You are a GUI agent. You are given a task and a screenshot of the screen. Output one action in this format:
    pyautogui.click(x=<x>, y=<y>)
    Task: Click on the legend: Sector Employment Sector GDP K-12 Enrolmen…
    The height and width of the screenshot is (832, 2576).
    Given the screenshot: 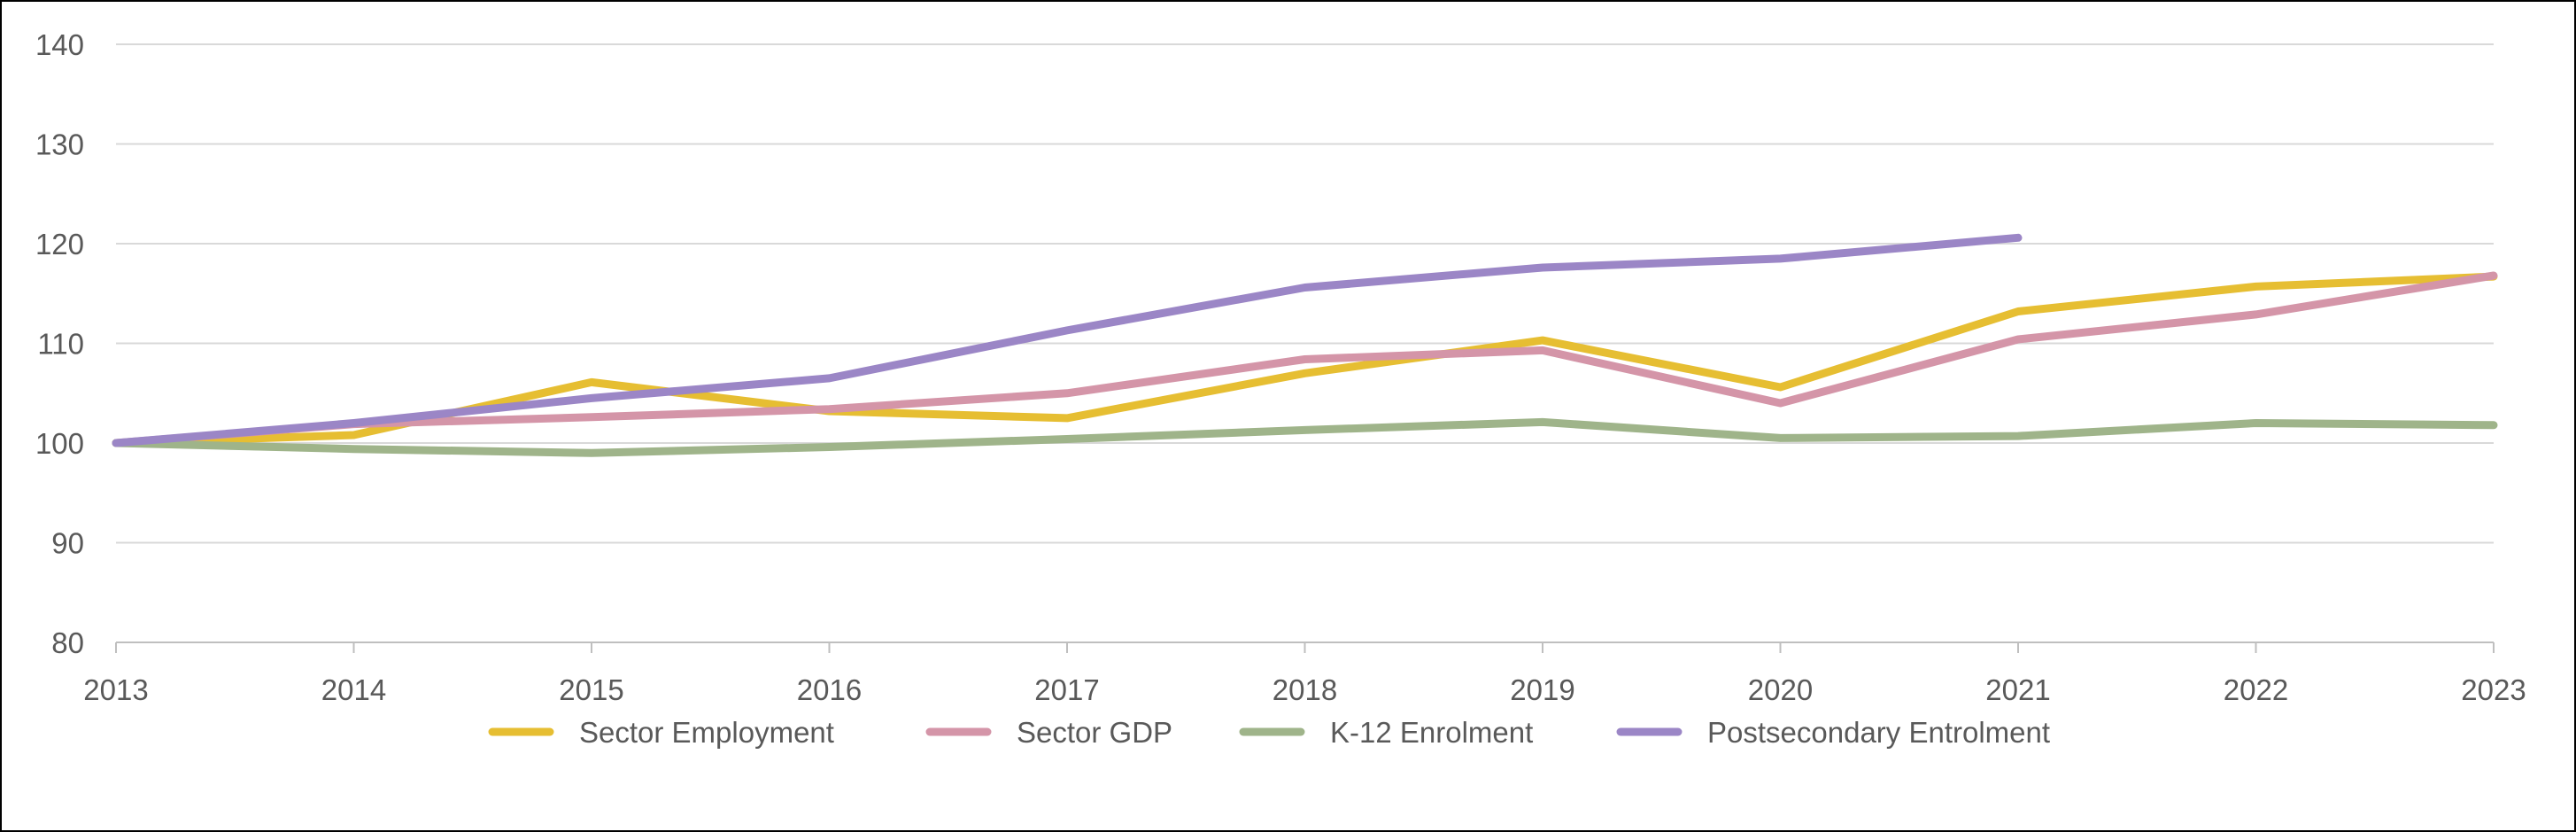 What is the action you would take?
    pyautogui.click(x=1269, y=732)
    